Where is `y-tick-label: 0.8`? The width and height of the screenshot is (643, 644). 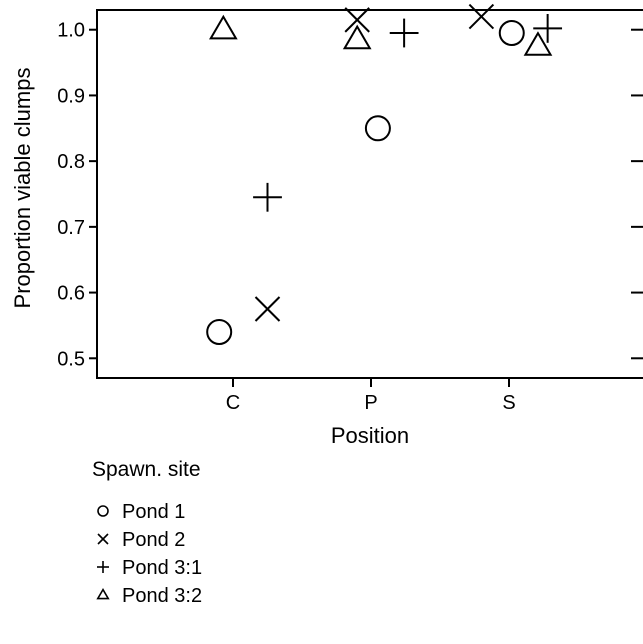
y-tick-label: 0.8 is located at coordinates (71, 162).